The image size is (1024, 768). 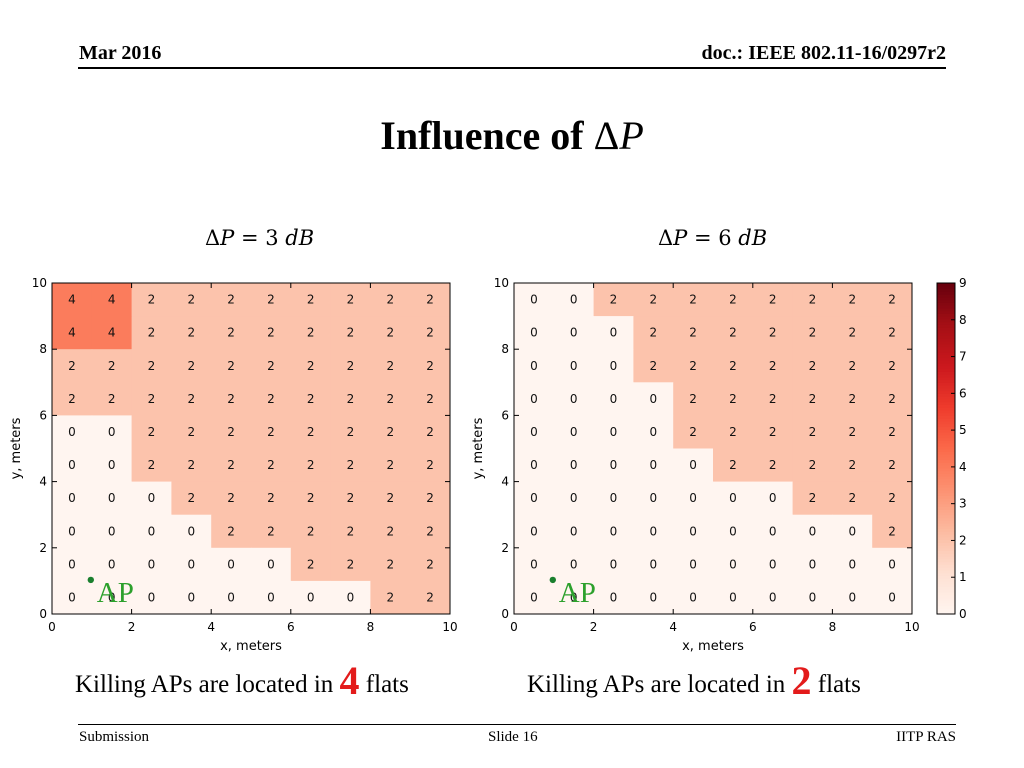 What do you see at coordinates (16, 448) in the screenshot?
I see `y-axis-label: y, meters` at bounding box center [16, 448].